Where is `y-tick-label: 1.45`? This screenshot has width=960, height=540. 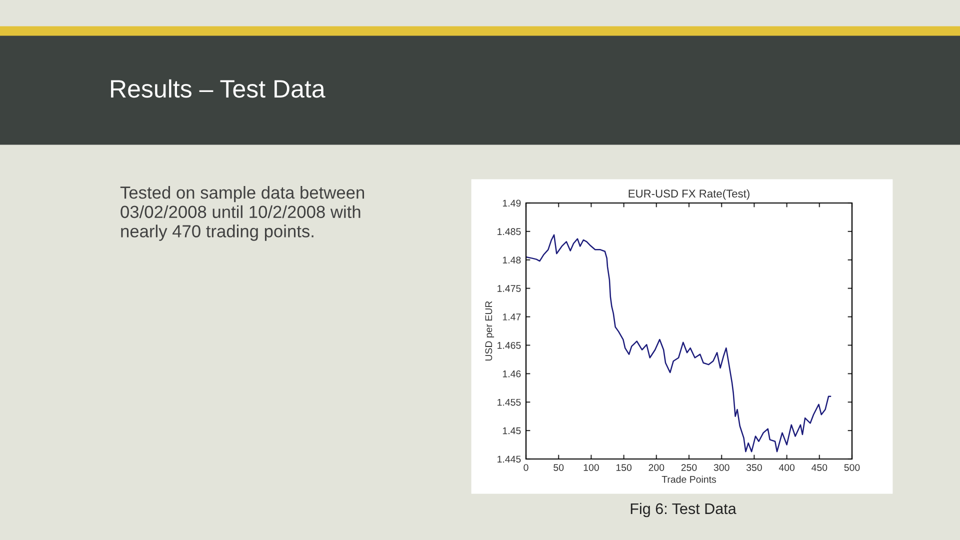 y-tick-label: 1.45 is located at coordinates (511, 430).